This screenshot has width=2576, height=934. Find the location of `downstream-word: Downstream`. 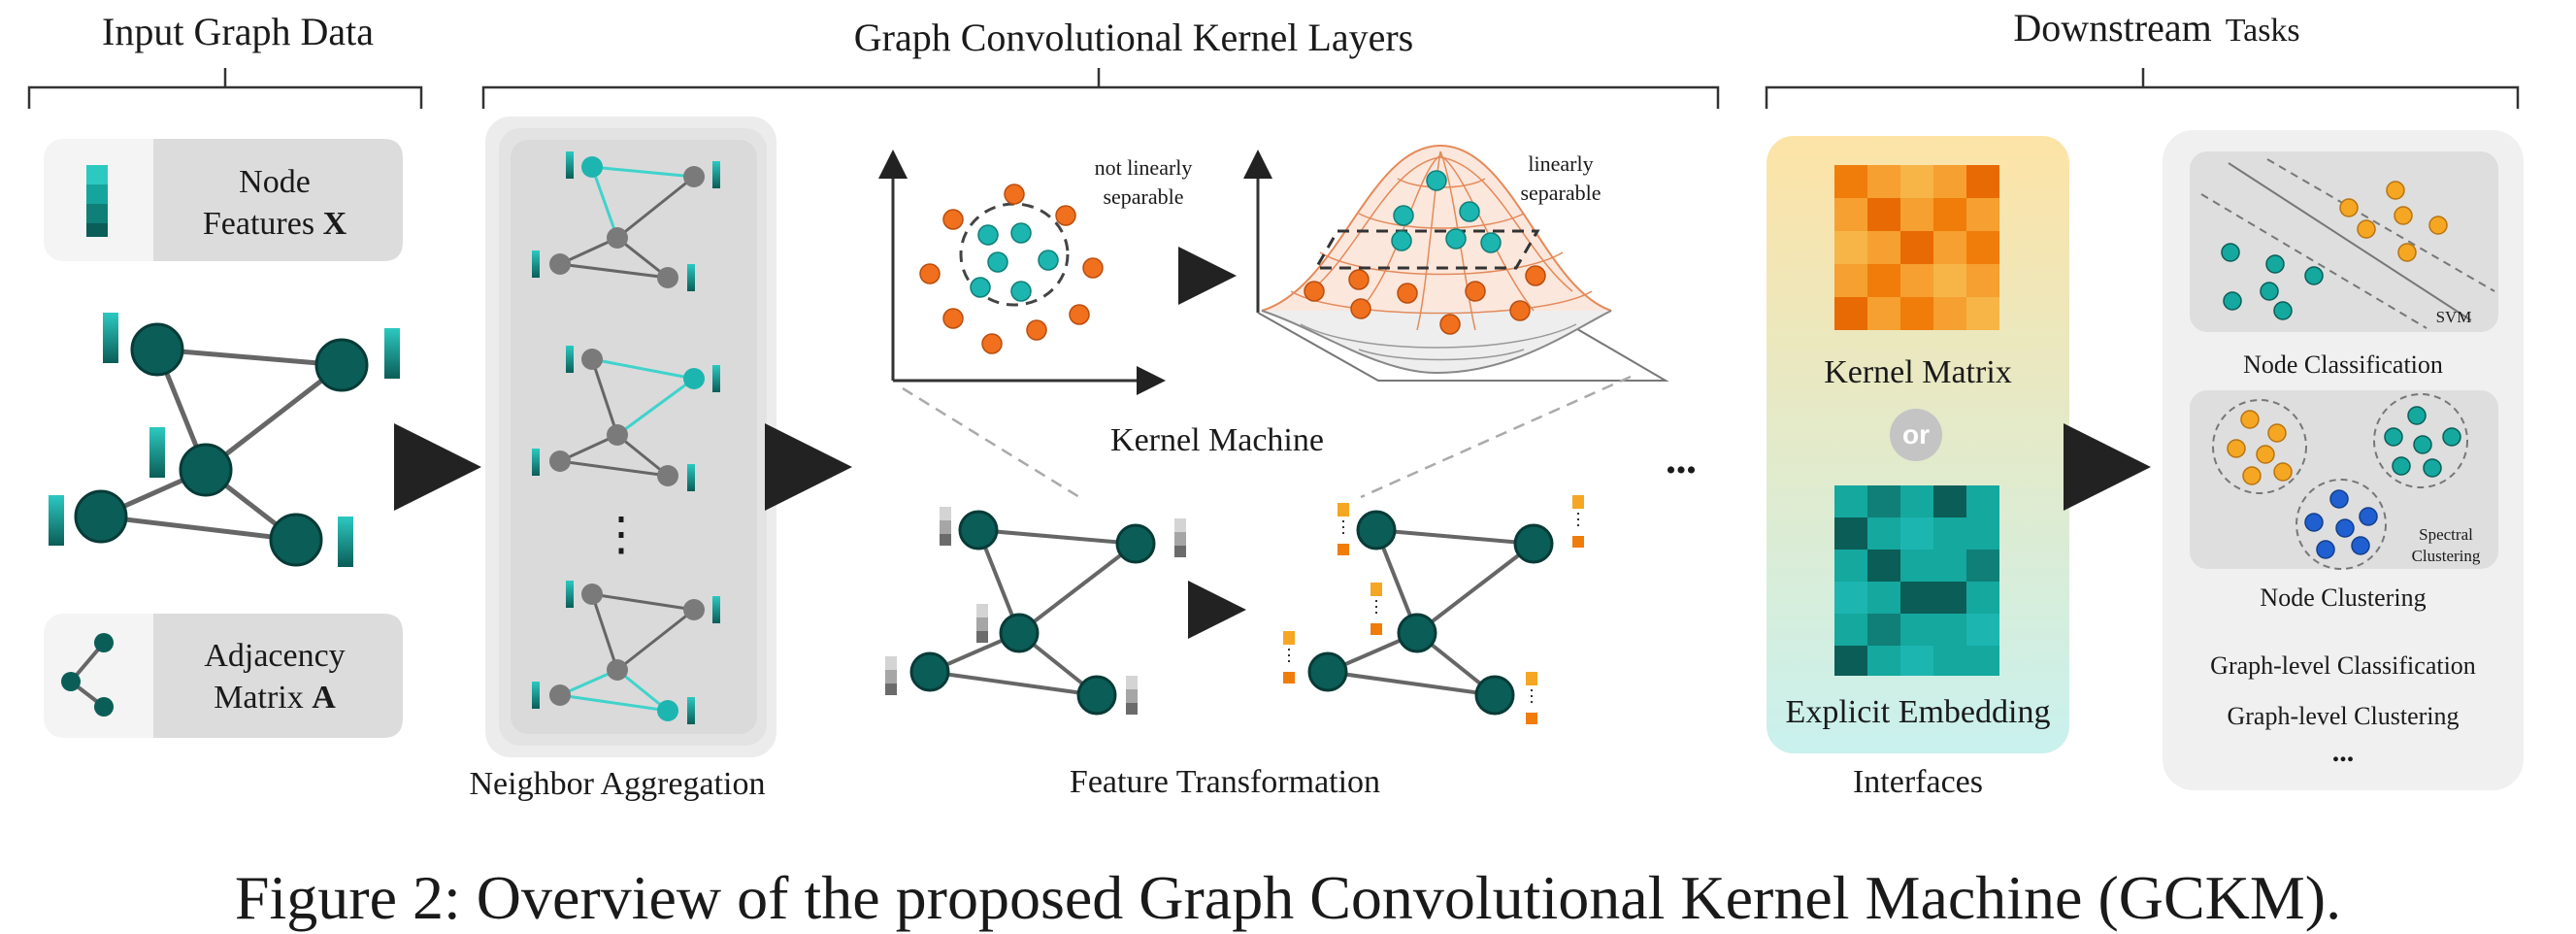

downstream-word: Downstream is located at coordinates (2112, 28).